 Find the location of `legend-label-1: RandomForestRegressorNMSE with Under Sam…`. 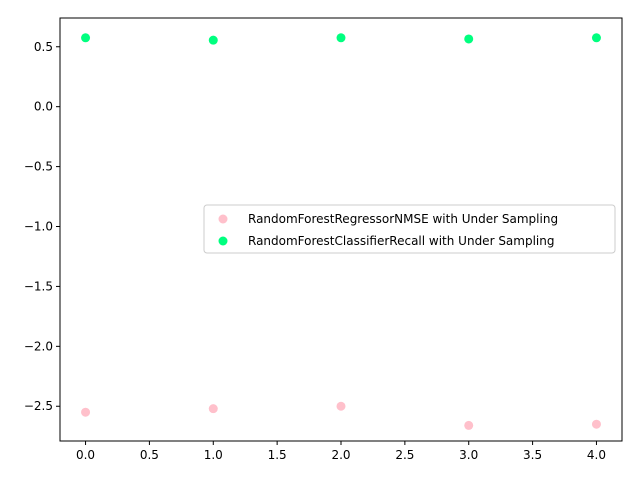

legend-label-1: RandomForestRegressorNMSE with Under Sam… is located at coordinates (403, 219).